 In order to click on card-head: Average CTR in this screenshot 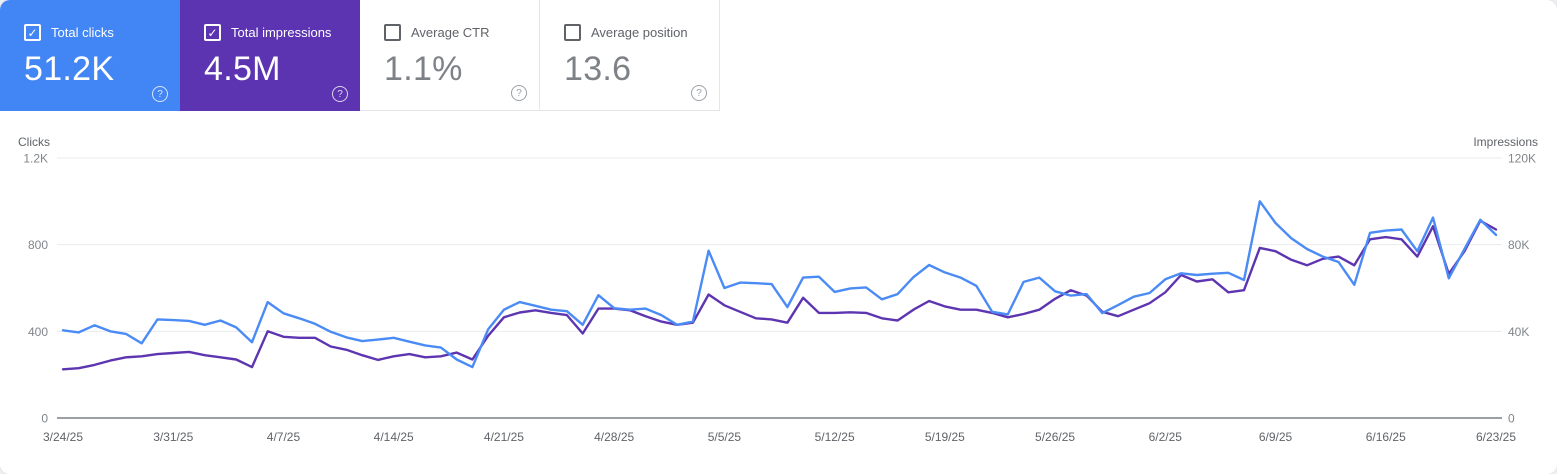, I will do `click(461, 32)`.